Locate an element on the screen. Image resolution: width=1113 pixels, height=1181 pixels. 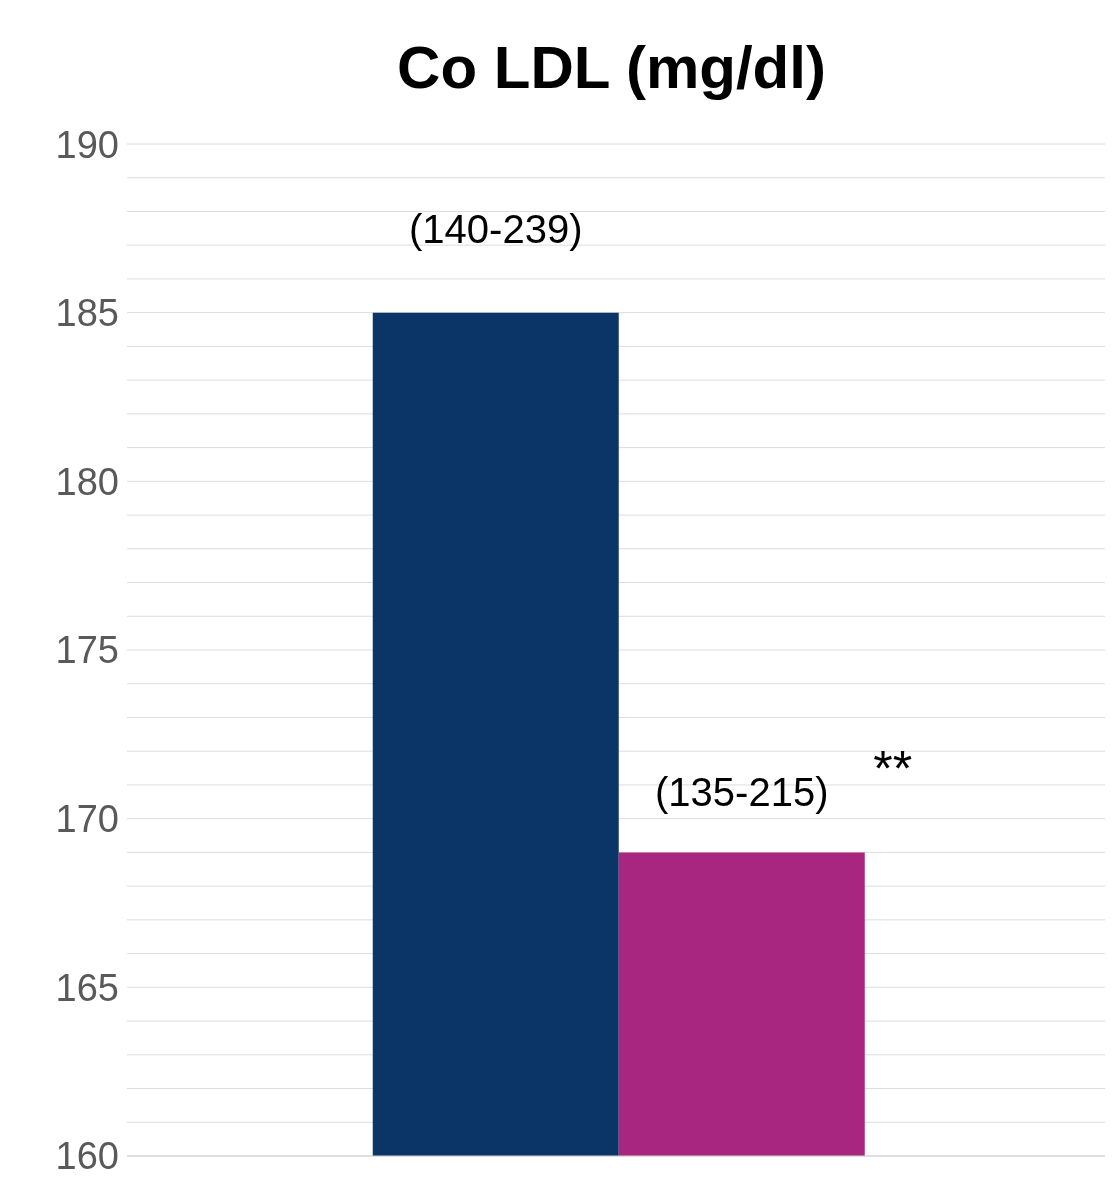
data-label: (140-239) is located at coordinates (496, 228).